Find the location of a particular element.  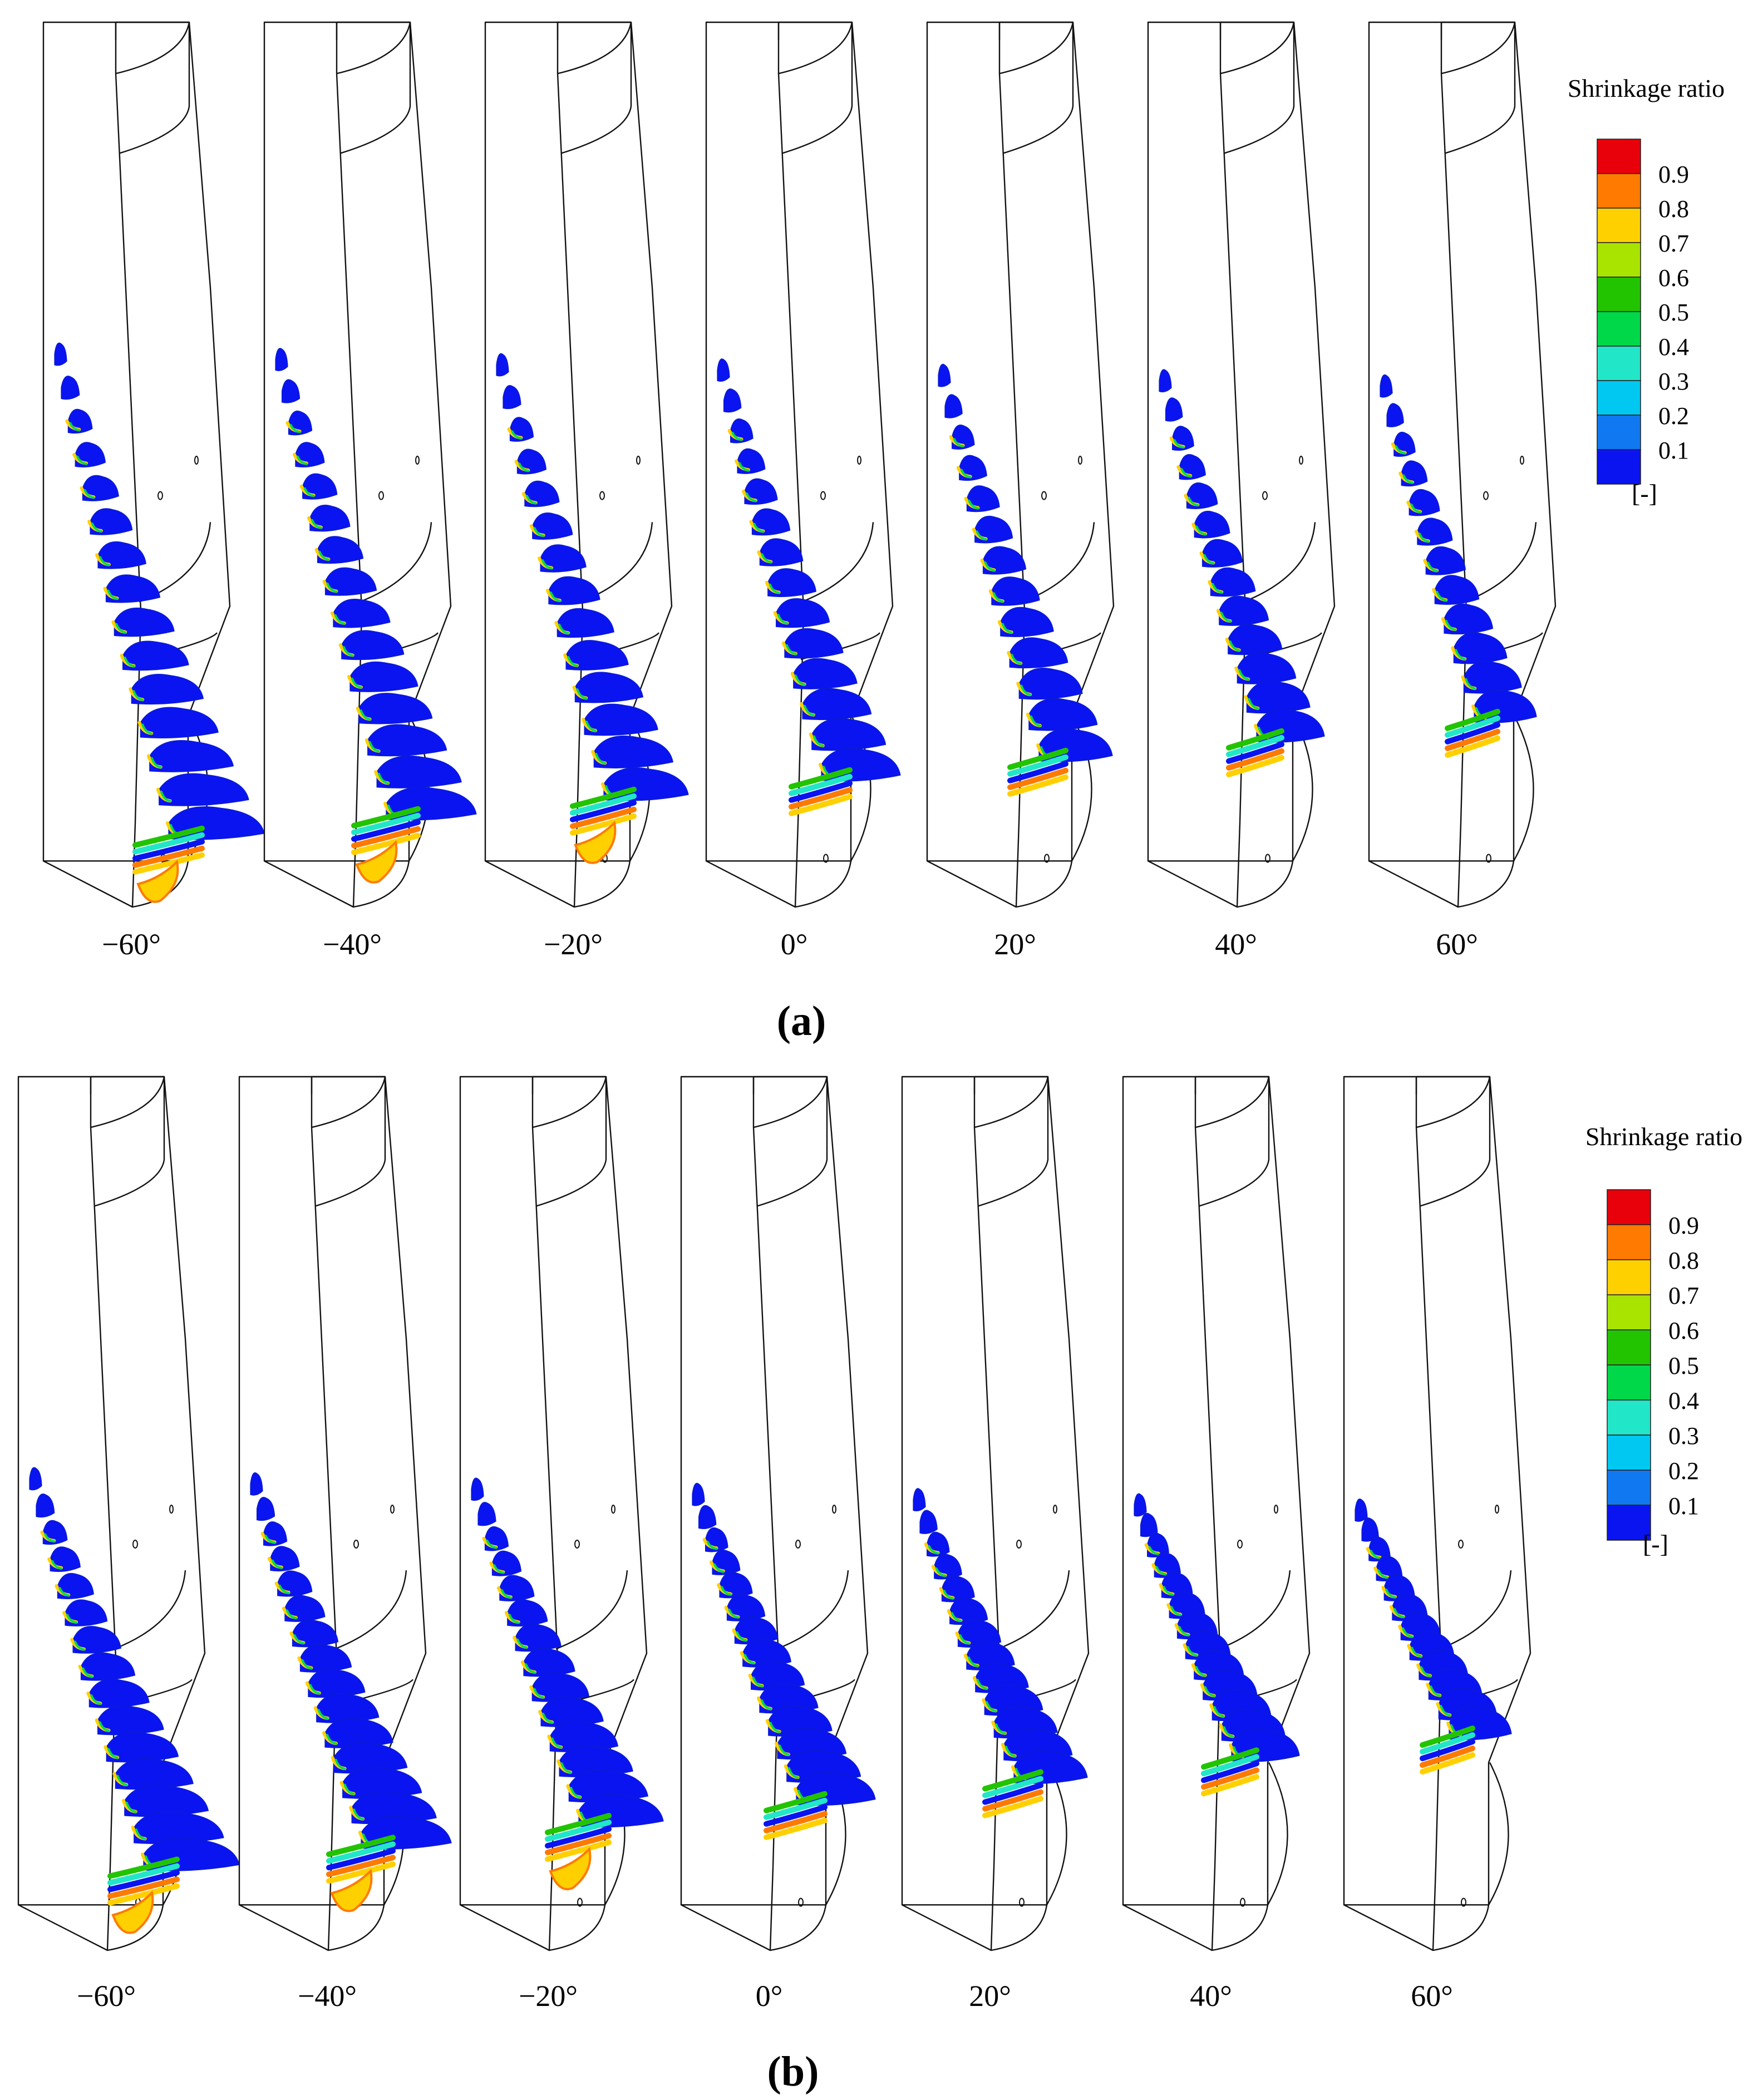

legend-title-a: Shrinkage ratio is located at coordinates (1647, 88).